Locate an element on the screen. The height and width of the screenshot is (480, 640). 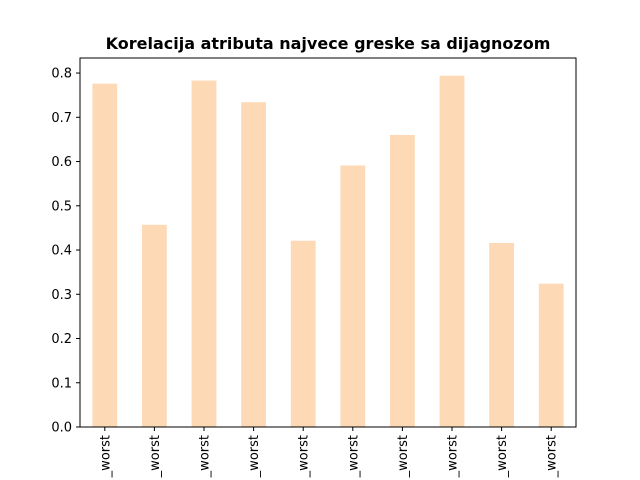
y-tick-label: 0.3 is located at coordinates (61, 295).